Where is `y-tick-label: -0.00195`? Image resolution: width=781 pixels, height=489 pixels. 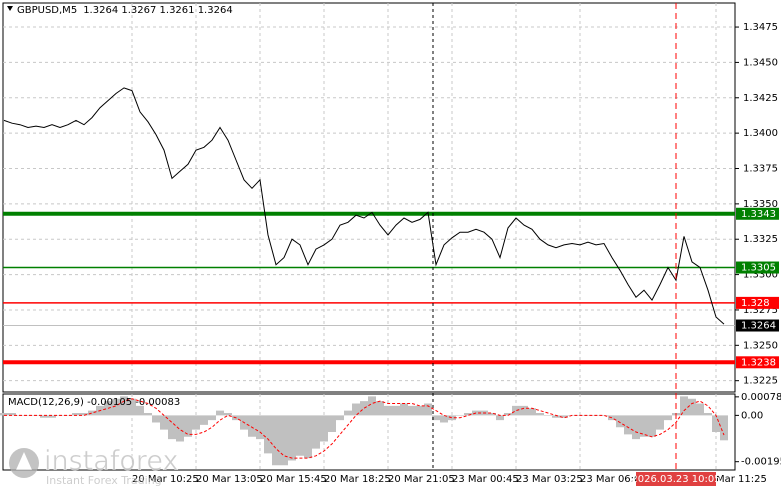 y-tick-label: -0.00195 is located at coordinates (761, 462).